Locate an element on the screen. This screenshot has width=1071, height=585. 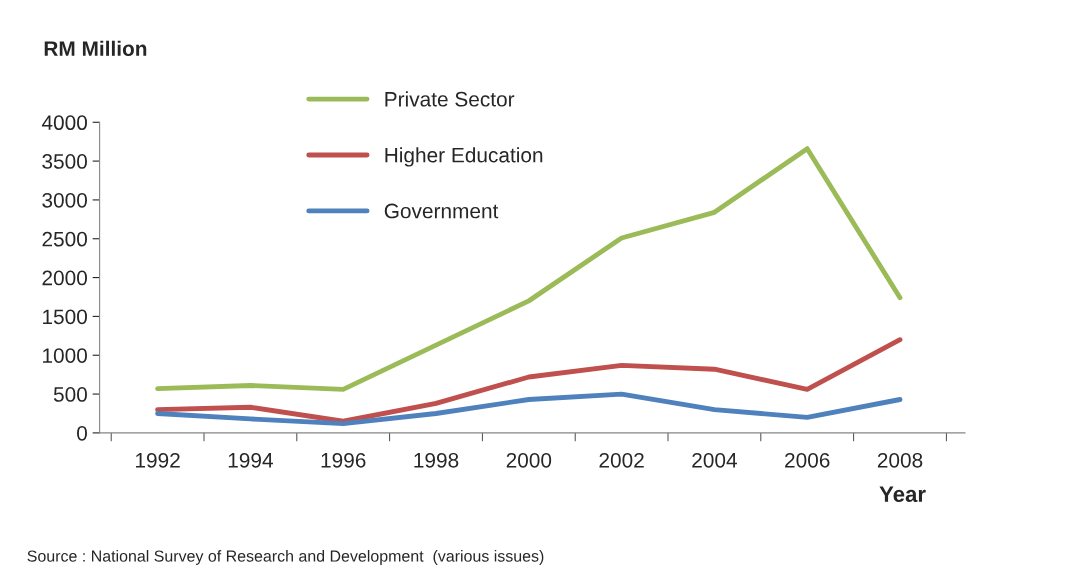
source-note: Source : National Survey of Research and Development (various issues) is located at coordinates (285, 557).